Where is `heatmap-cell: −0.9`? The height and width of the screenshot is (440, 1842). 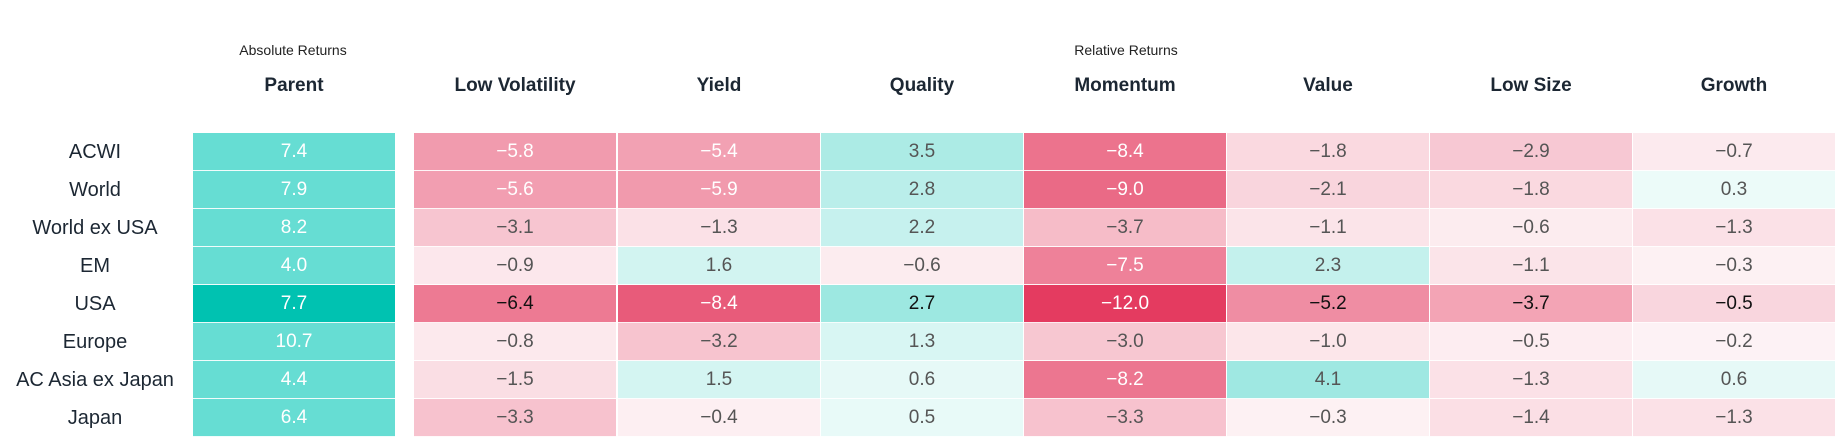 heatmap-cell: −0.9 is located at coordinates (515, 266).